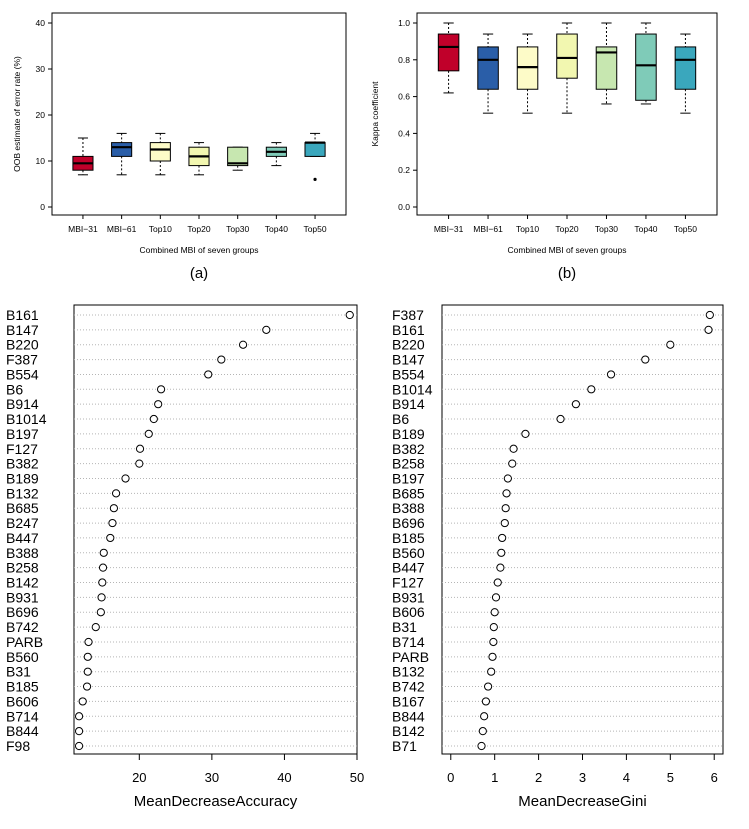 The width and height of the screenshot is (749, 829). I want to click on variable-label: B161, so click(408, 330).